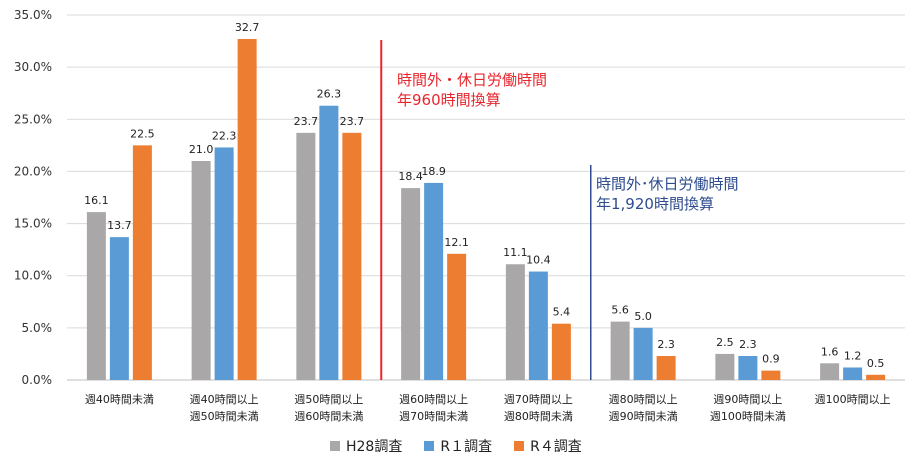 The height and width of the screenshot is (459, 921). What do you see at coordinates (37, 328) in the screenshot?
I see `y-tick-label: 5.0%` at bounding box center [37, 328].